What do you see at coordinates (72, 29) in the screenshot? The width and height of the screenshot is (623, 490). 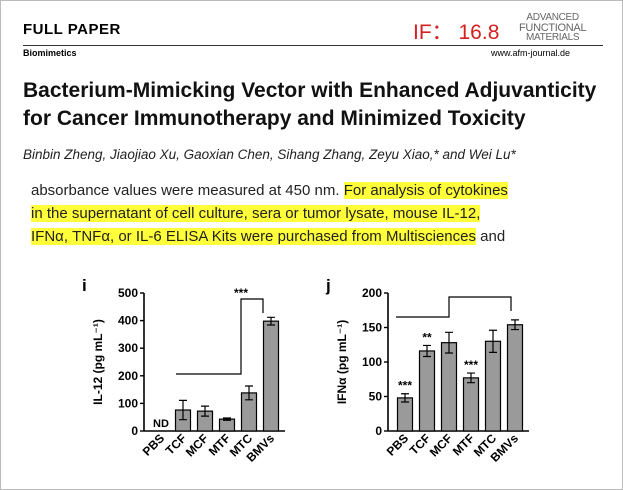 I see `section-label: FULL PAPER` at bounding box center [72, 29].